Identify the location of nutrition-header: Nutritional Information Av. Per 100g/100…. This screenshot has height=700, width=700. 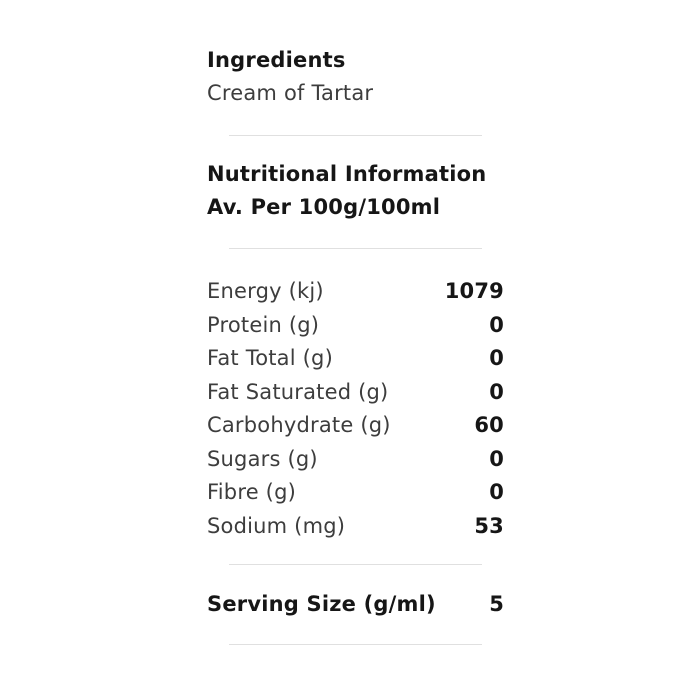
(355, 191).